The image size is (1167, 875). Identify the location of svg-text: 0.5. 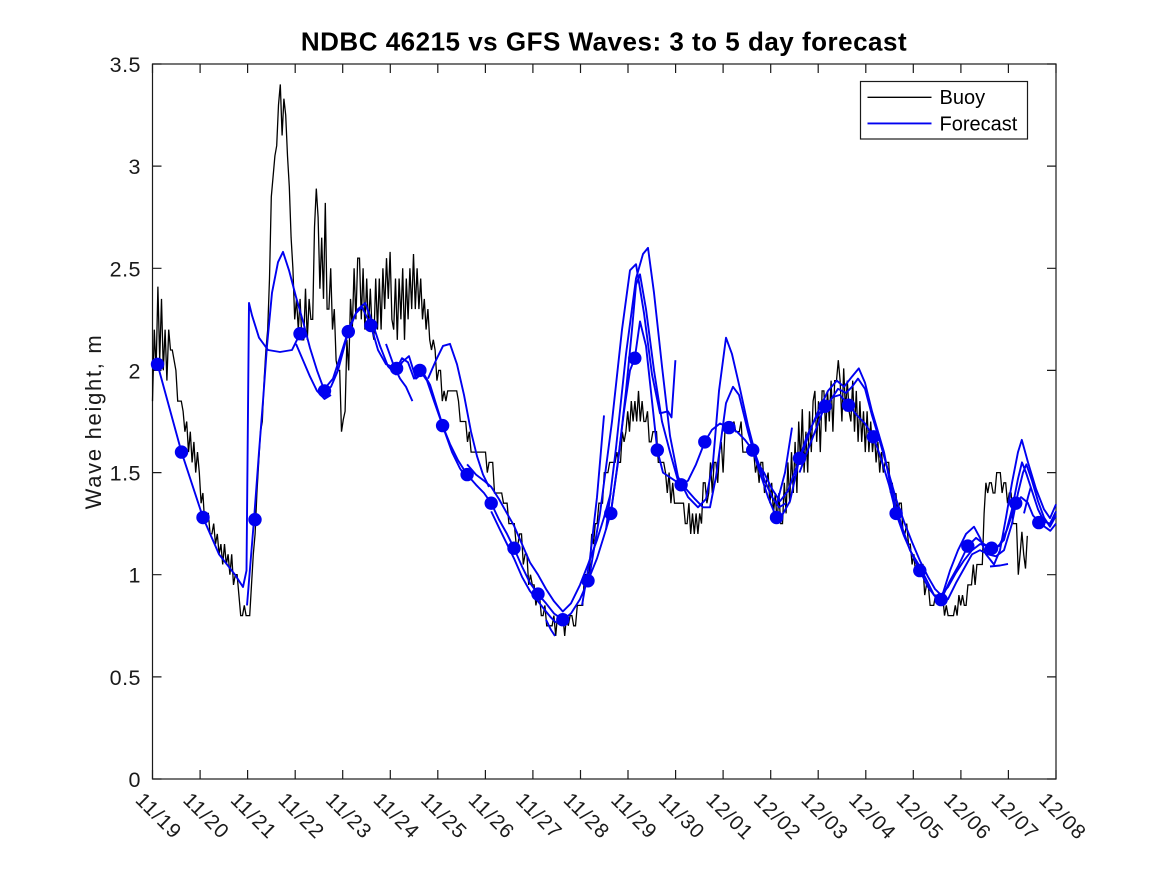
(125, 678).